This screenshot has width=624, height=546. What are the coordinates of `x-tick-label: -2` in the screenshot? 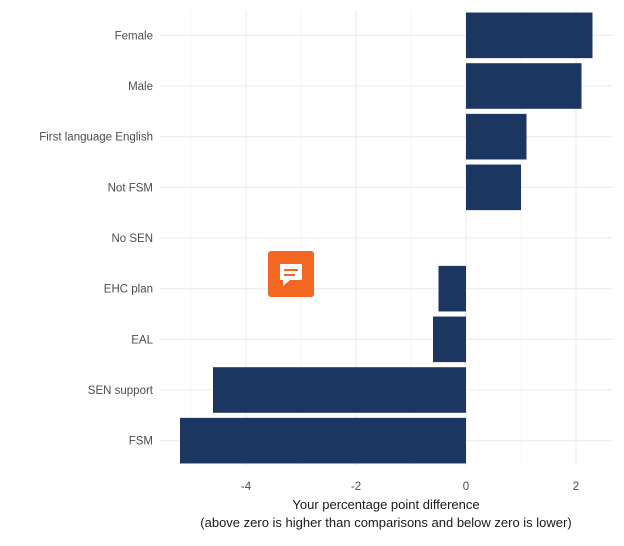 It's located at (356, 487).